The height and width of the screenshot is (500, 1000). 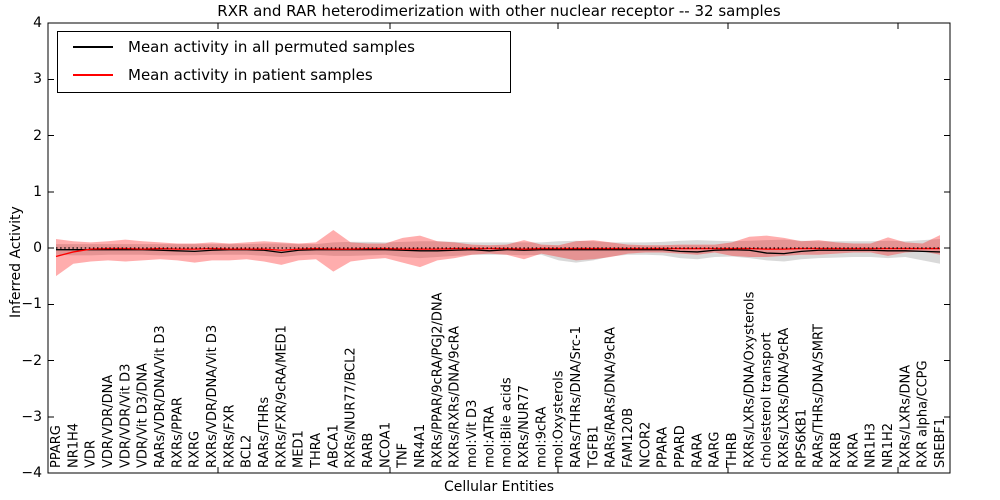 I want to click on x-category-label: NR1H3, so click(x=871, y=445).